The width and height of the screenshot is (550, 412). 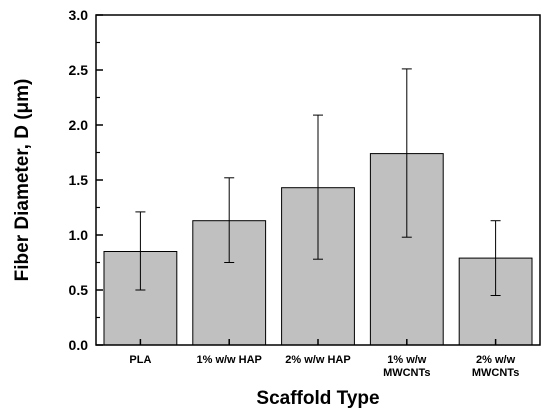 What do you see at coordinates (407, 360) in the screenshot?
I see `x-category-label-line: 1% w/w` at bounding box center [407, 360].